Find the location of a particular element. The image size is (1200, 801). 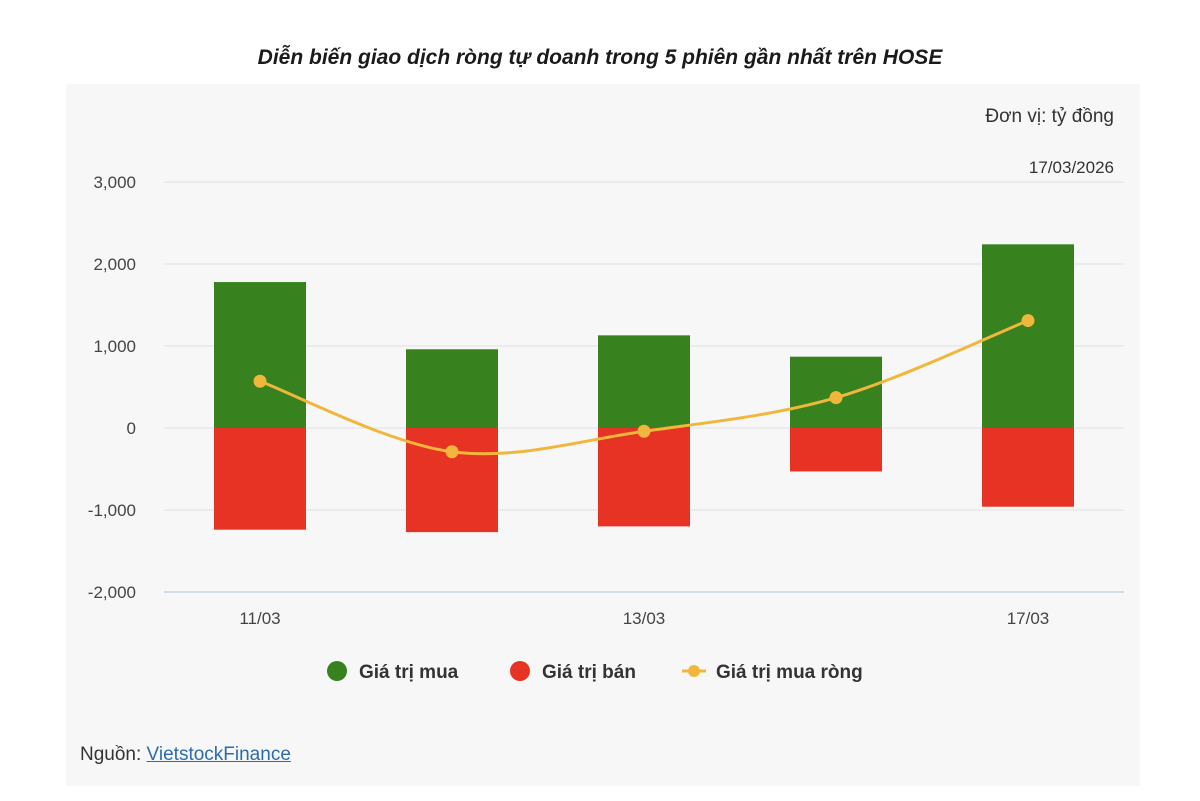

x-tick-label: 11/03 is located at coordinates (259, 618).